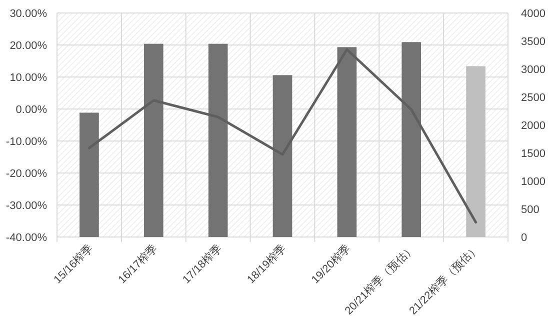  Describe the element at coordinates (533, 42) in the screenshot. I see `y2-tick-label: 3500` at that location.